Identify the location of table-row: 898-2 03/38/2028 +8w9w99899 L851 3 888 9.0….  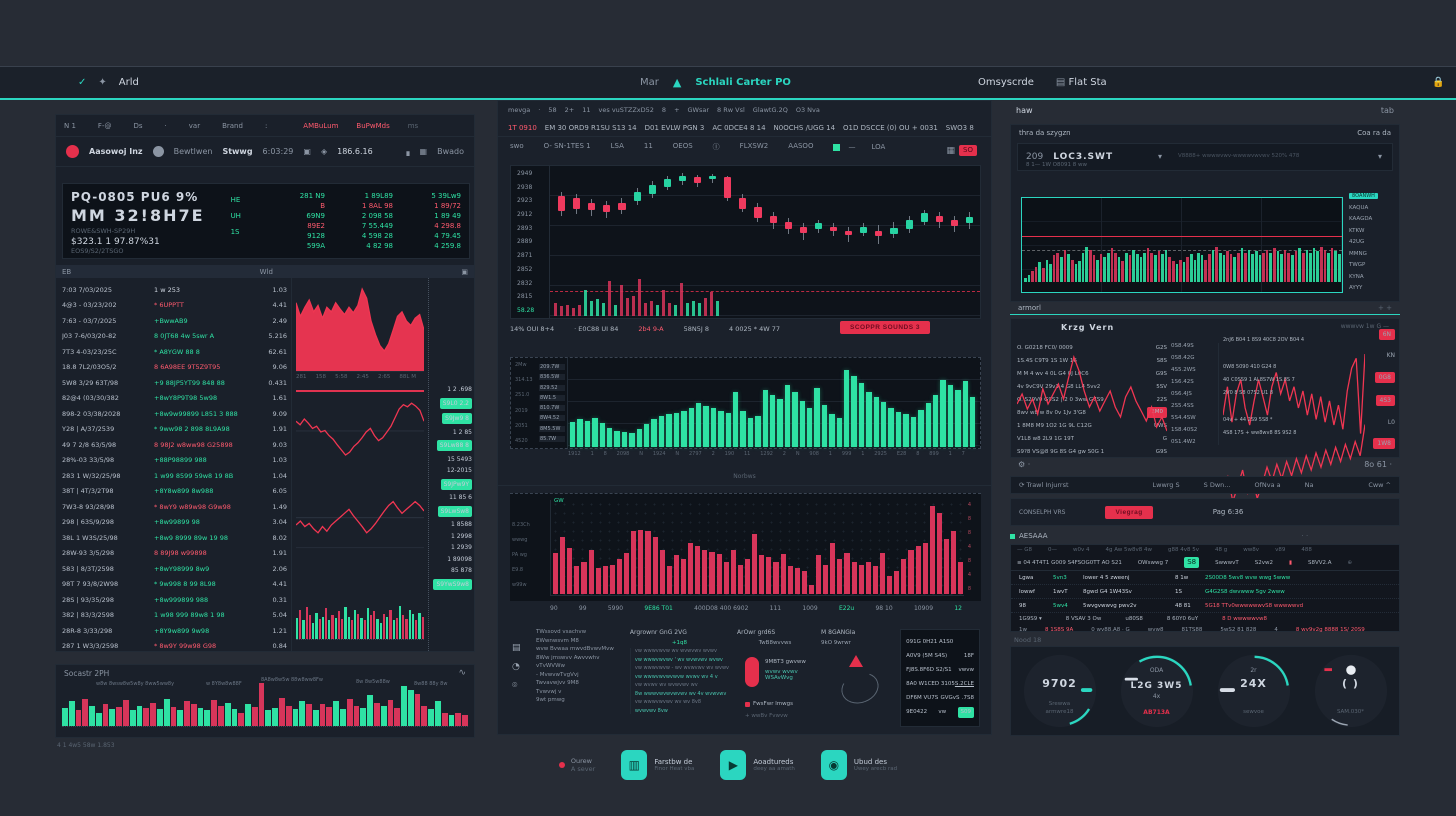
(174, 413).